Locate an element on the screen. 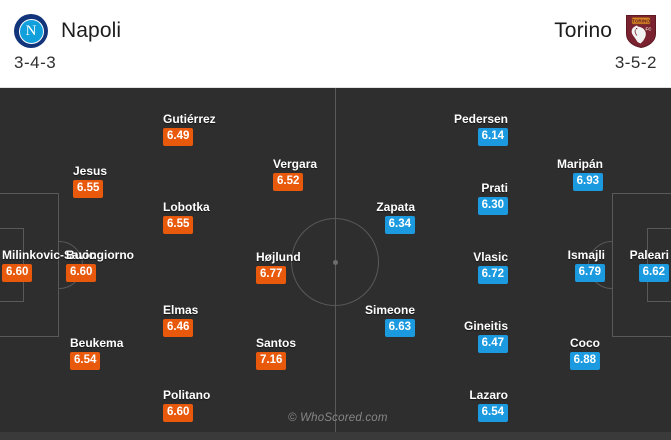 The width and height of the screenshot is (671, 440). player-marker: Lobotka 6.55 is located at coordinates (186, 217).